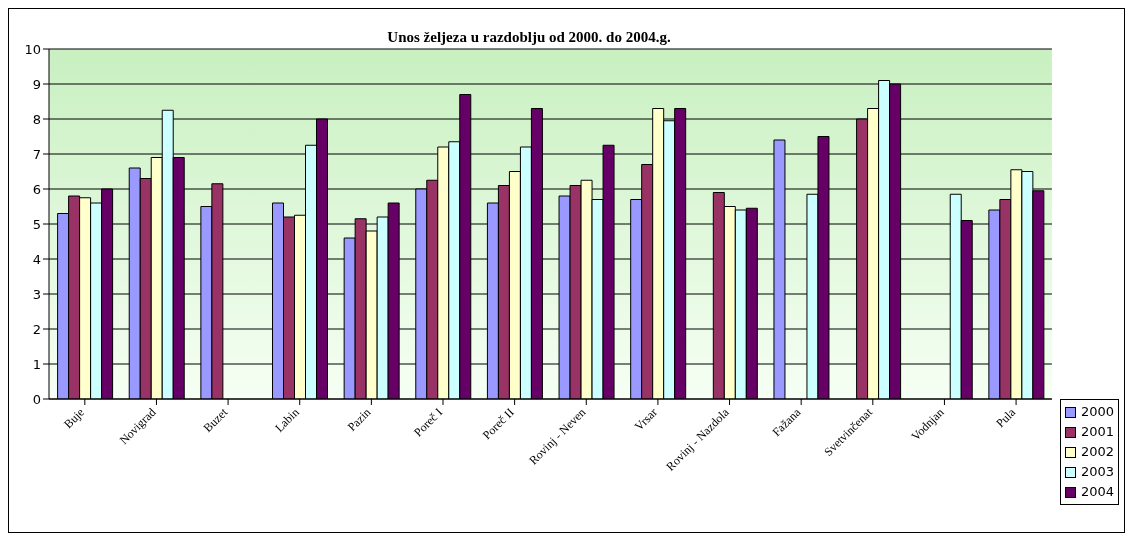  I want to click on x-tick-label: Buje, so click(74, 418).